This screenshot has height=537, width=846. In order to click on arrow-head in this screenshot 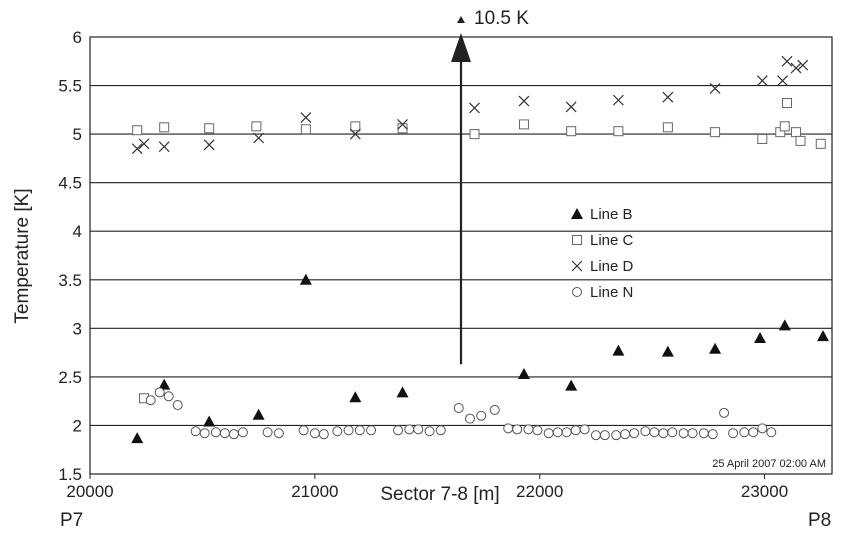, I will do `click(461, 47)`.